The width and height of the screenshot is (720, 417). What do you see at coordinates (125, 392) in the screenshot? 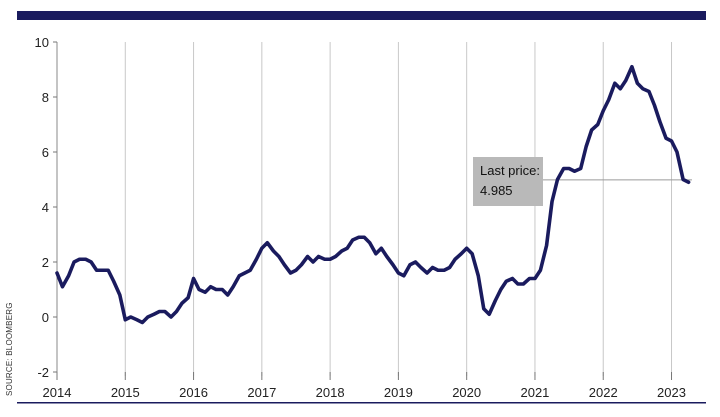
I see `x-tick-label: 2015` at bounding box center [125, 392].